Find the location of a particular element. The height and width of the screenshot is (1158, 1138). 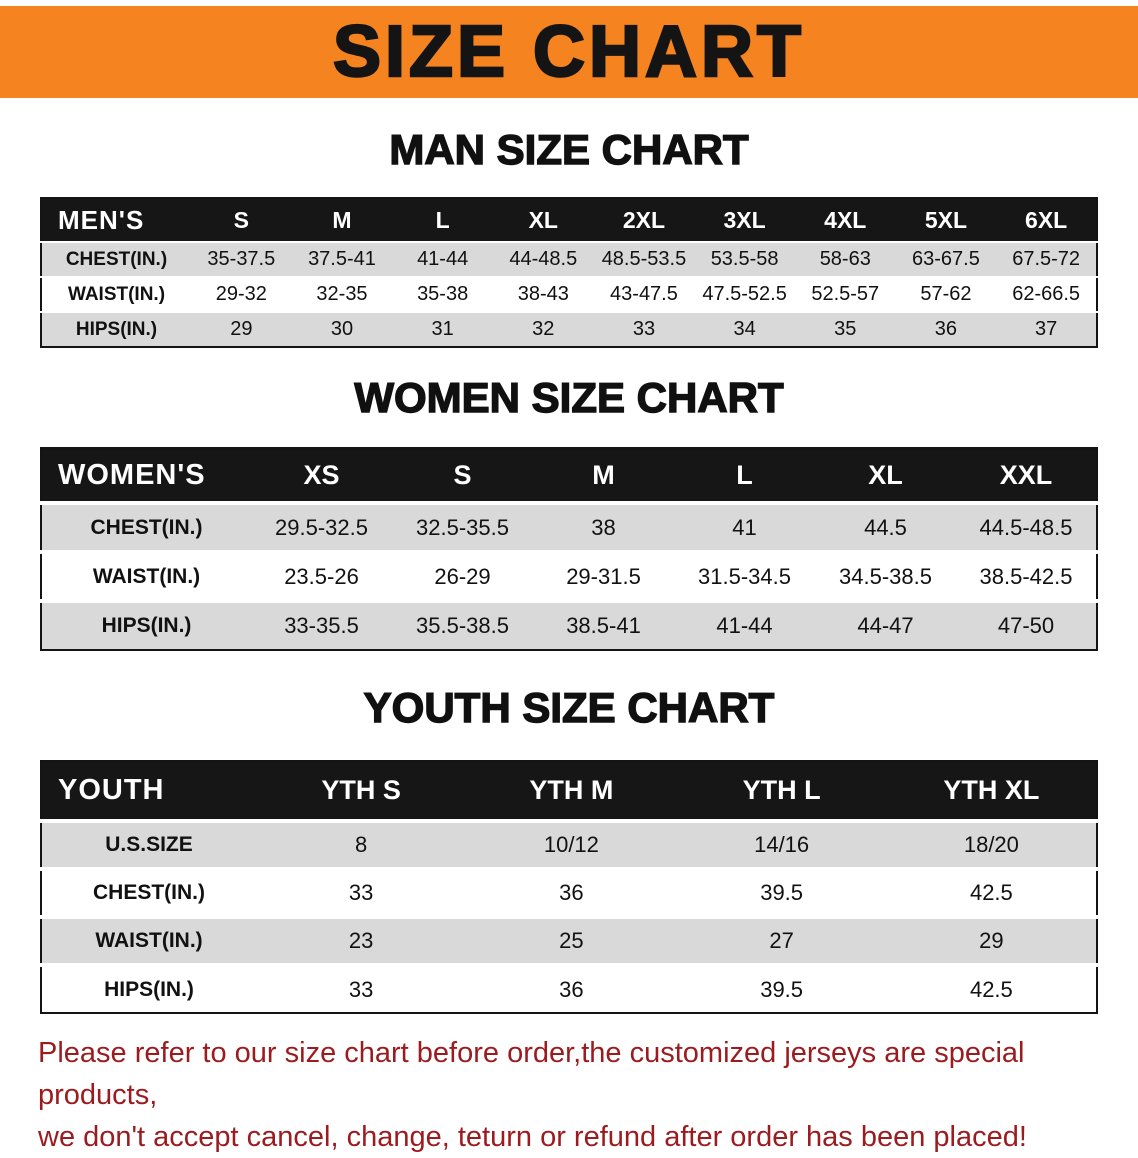

table-cell: 35 is located at coordinates (845, 329).